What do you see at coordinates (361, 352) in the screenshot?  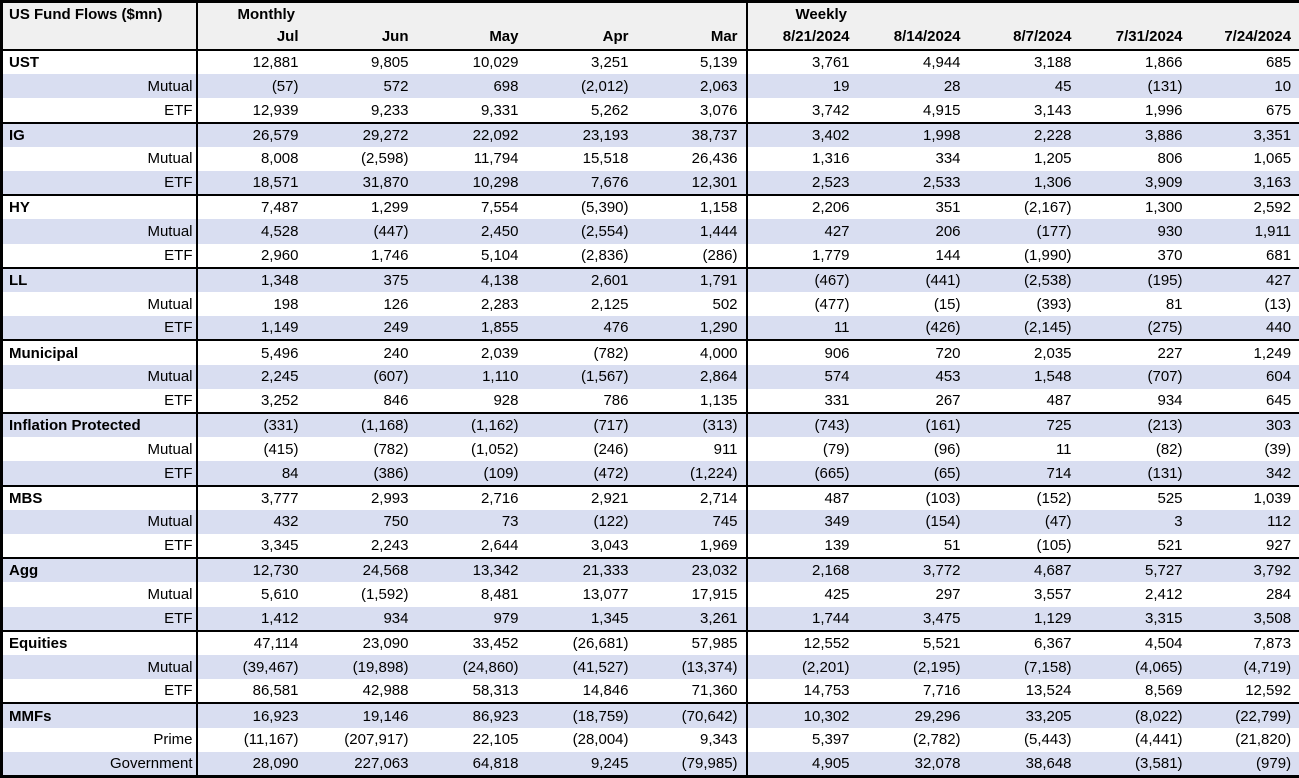 I see `cell: 240` at bounding box center [361, 352].